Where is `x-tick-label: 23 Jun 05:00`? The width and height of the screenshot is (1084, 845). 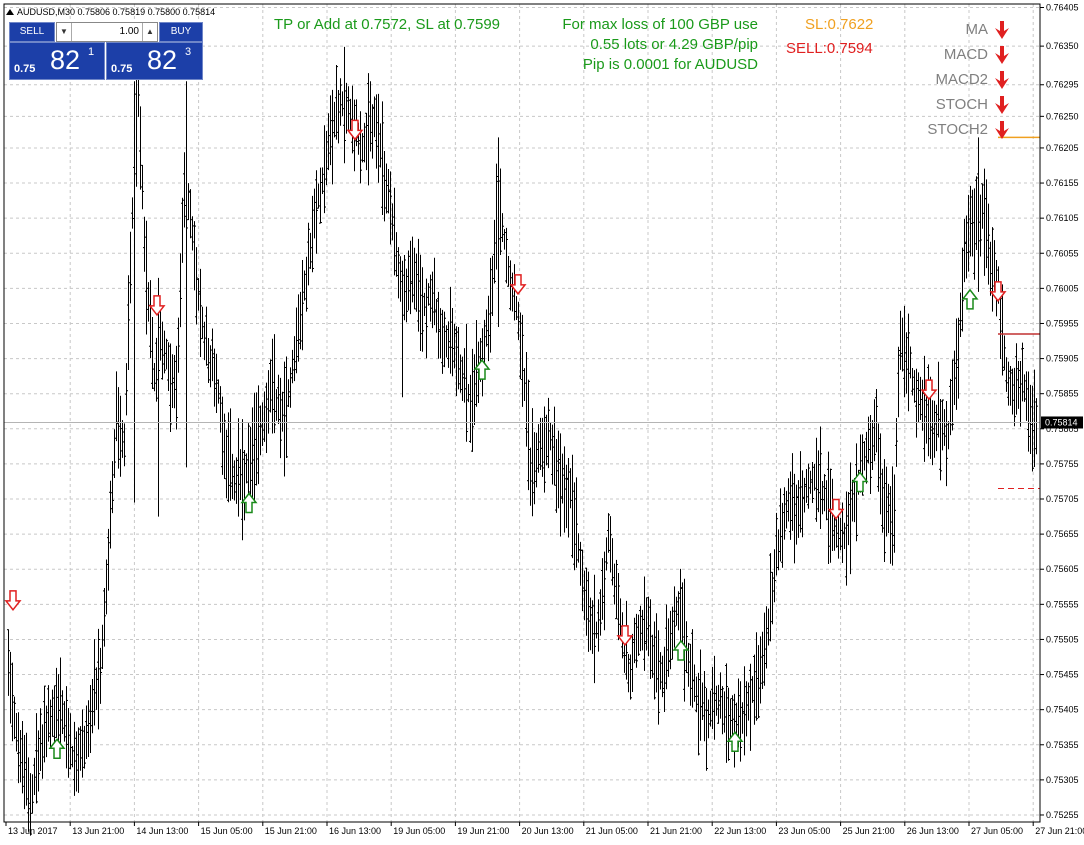 x-tick-label: 23 Jun 05:00 is located at coordinates (804, 831).